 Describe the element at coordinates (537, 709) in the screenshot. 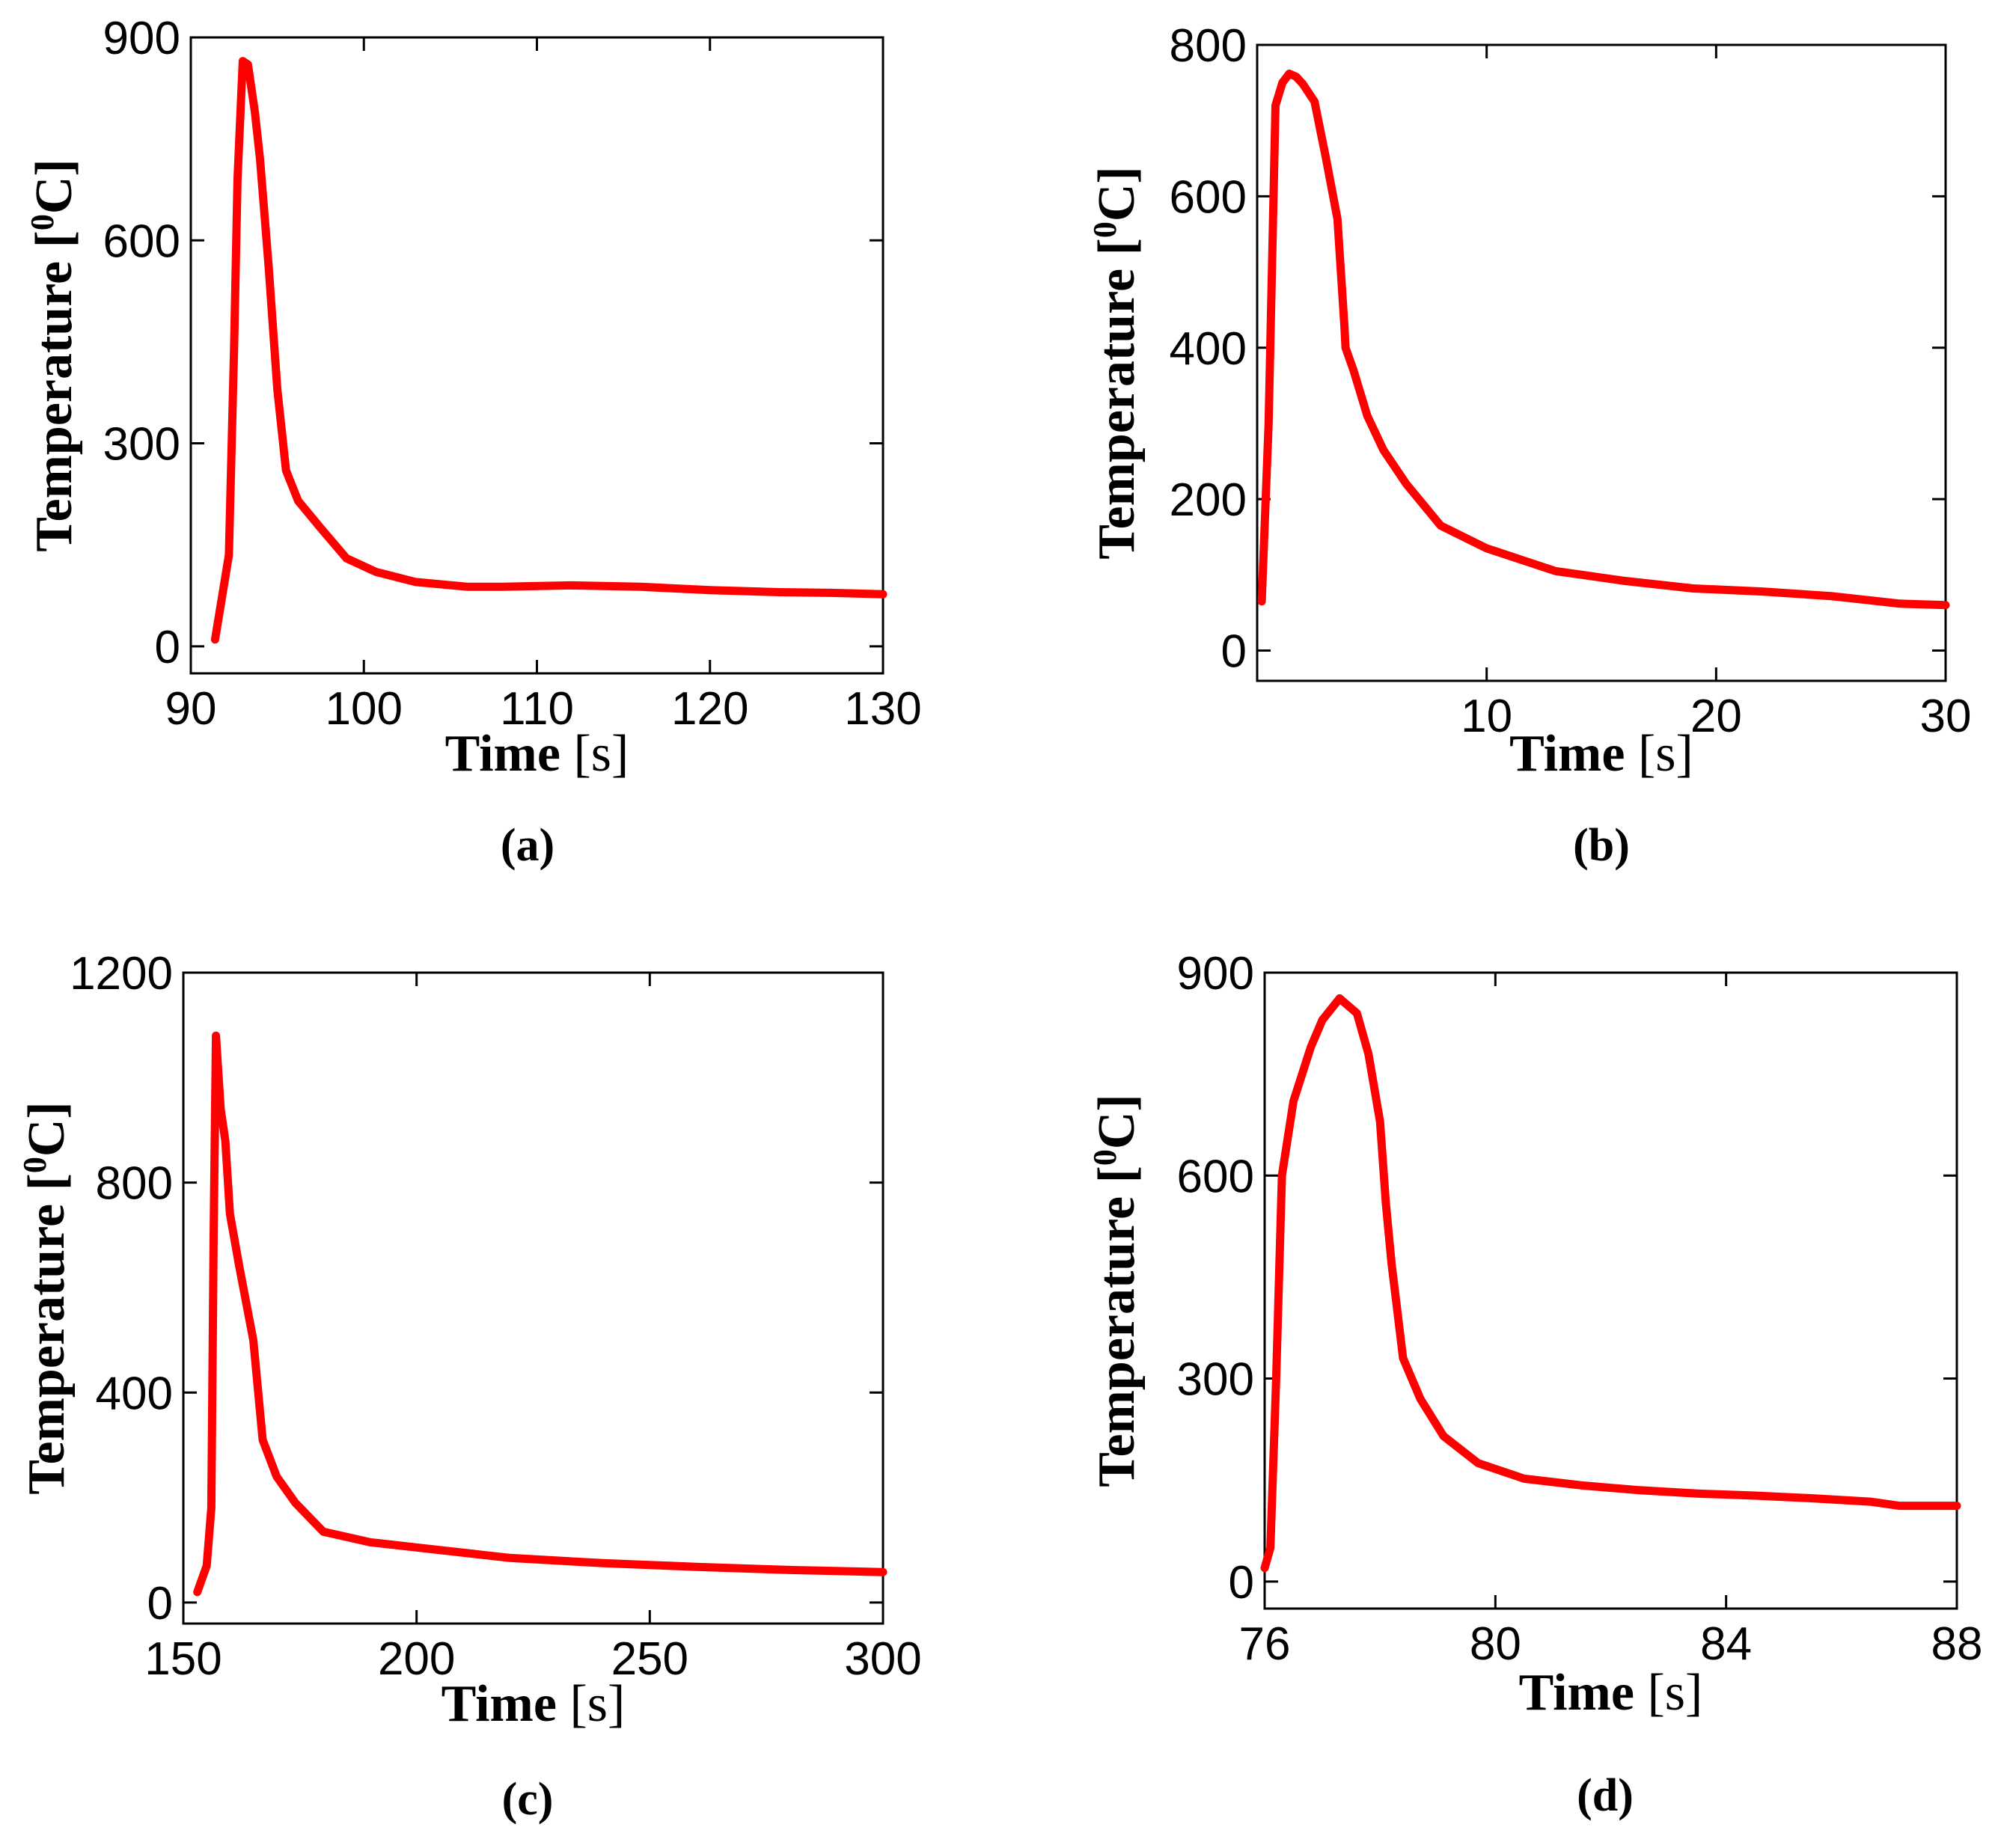

I see `panel-a-xtick-label: 110` at that location.